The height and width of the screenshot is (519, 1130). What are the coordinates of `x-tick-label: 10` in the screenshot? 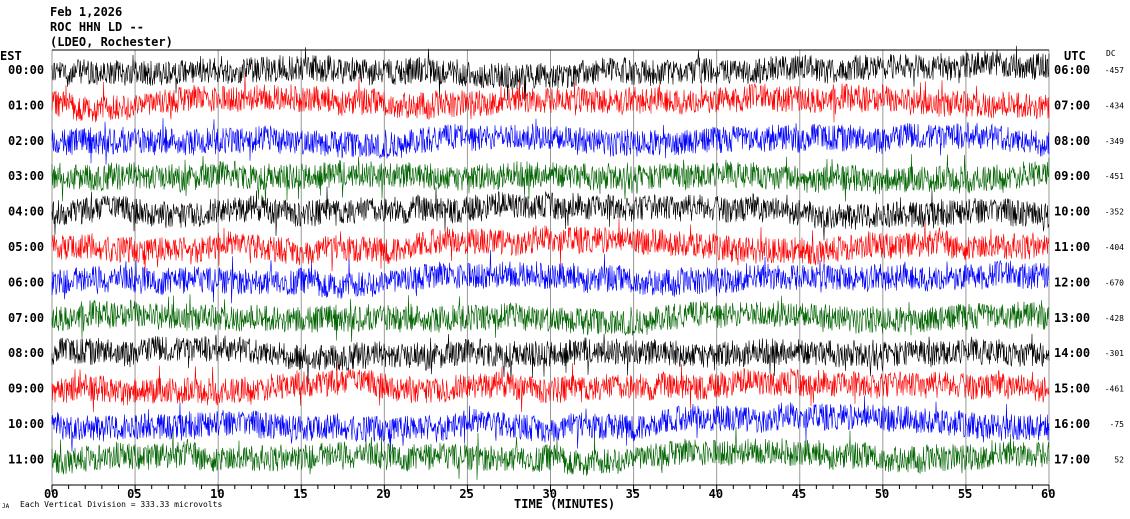 It's located at (217, 494).